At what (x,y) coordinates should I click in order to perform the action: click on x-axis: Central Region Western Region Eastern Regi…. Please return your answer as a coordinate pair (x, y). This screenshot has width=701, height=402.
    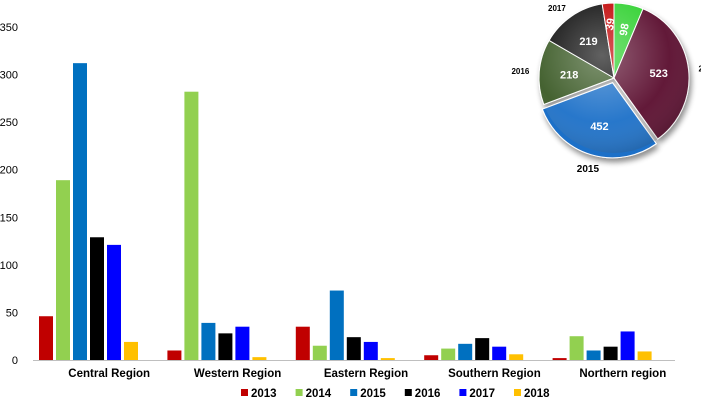
    Looking at the image, I should click on (354, 370).